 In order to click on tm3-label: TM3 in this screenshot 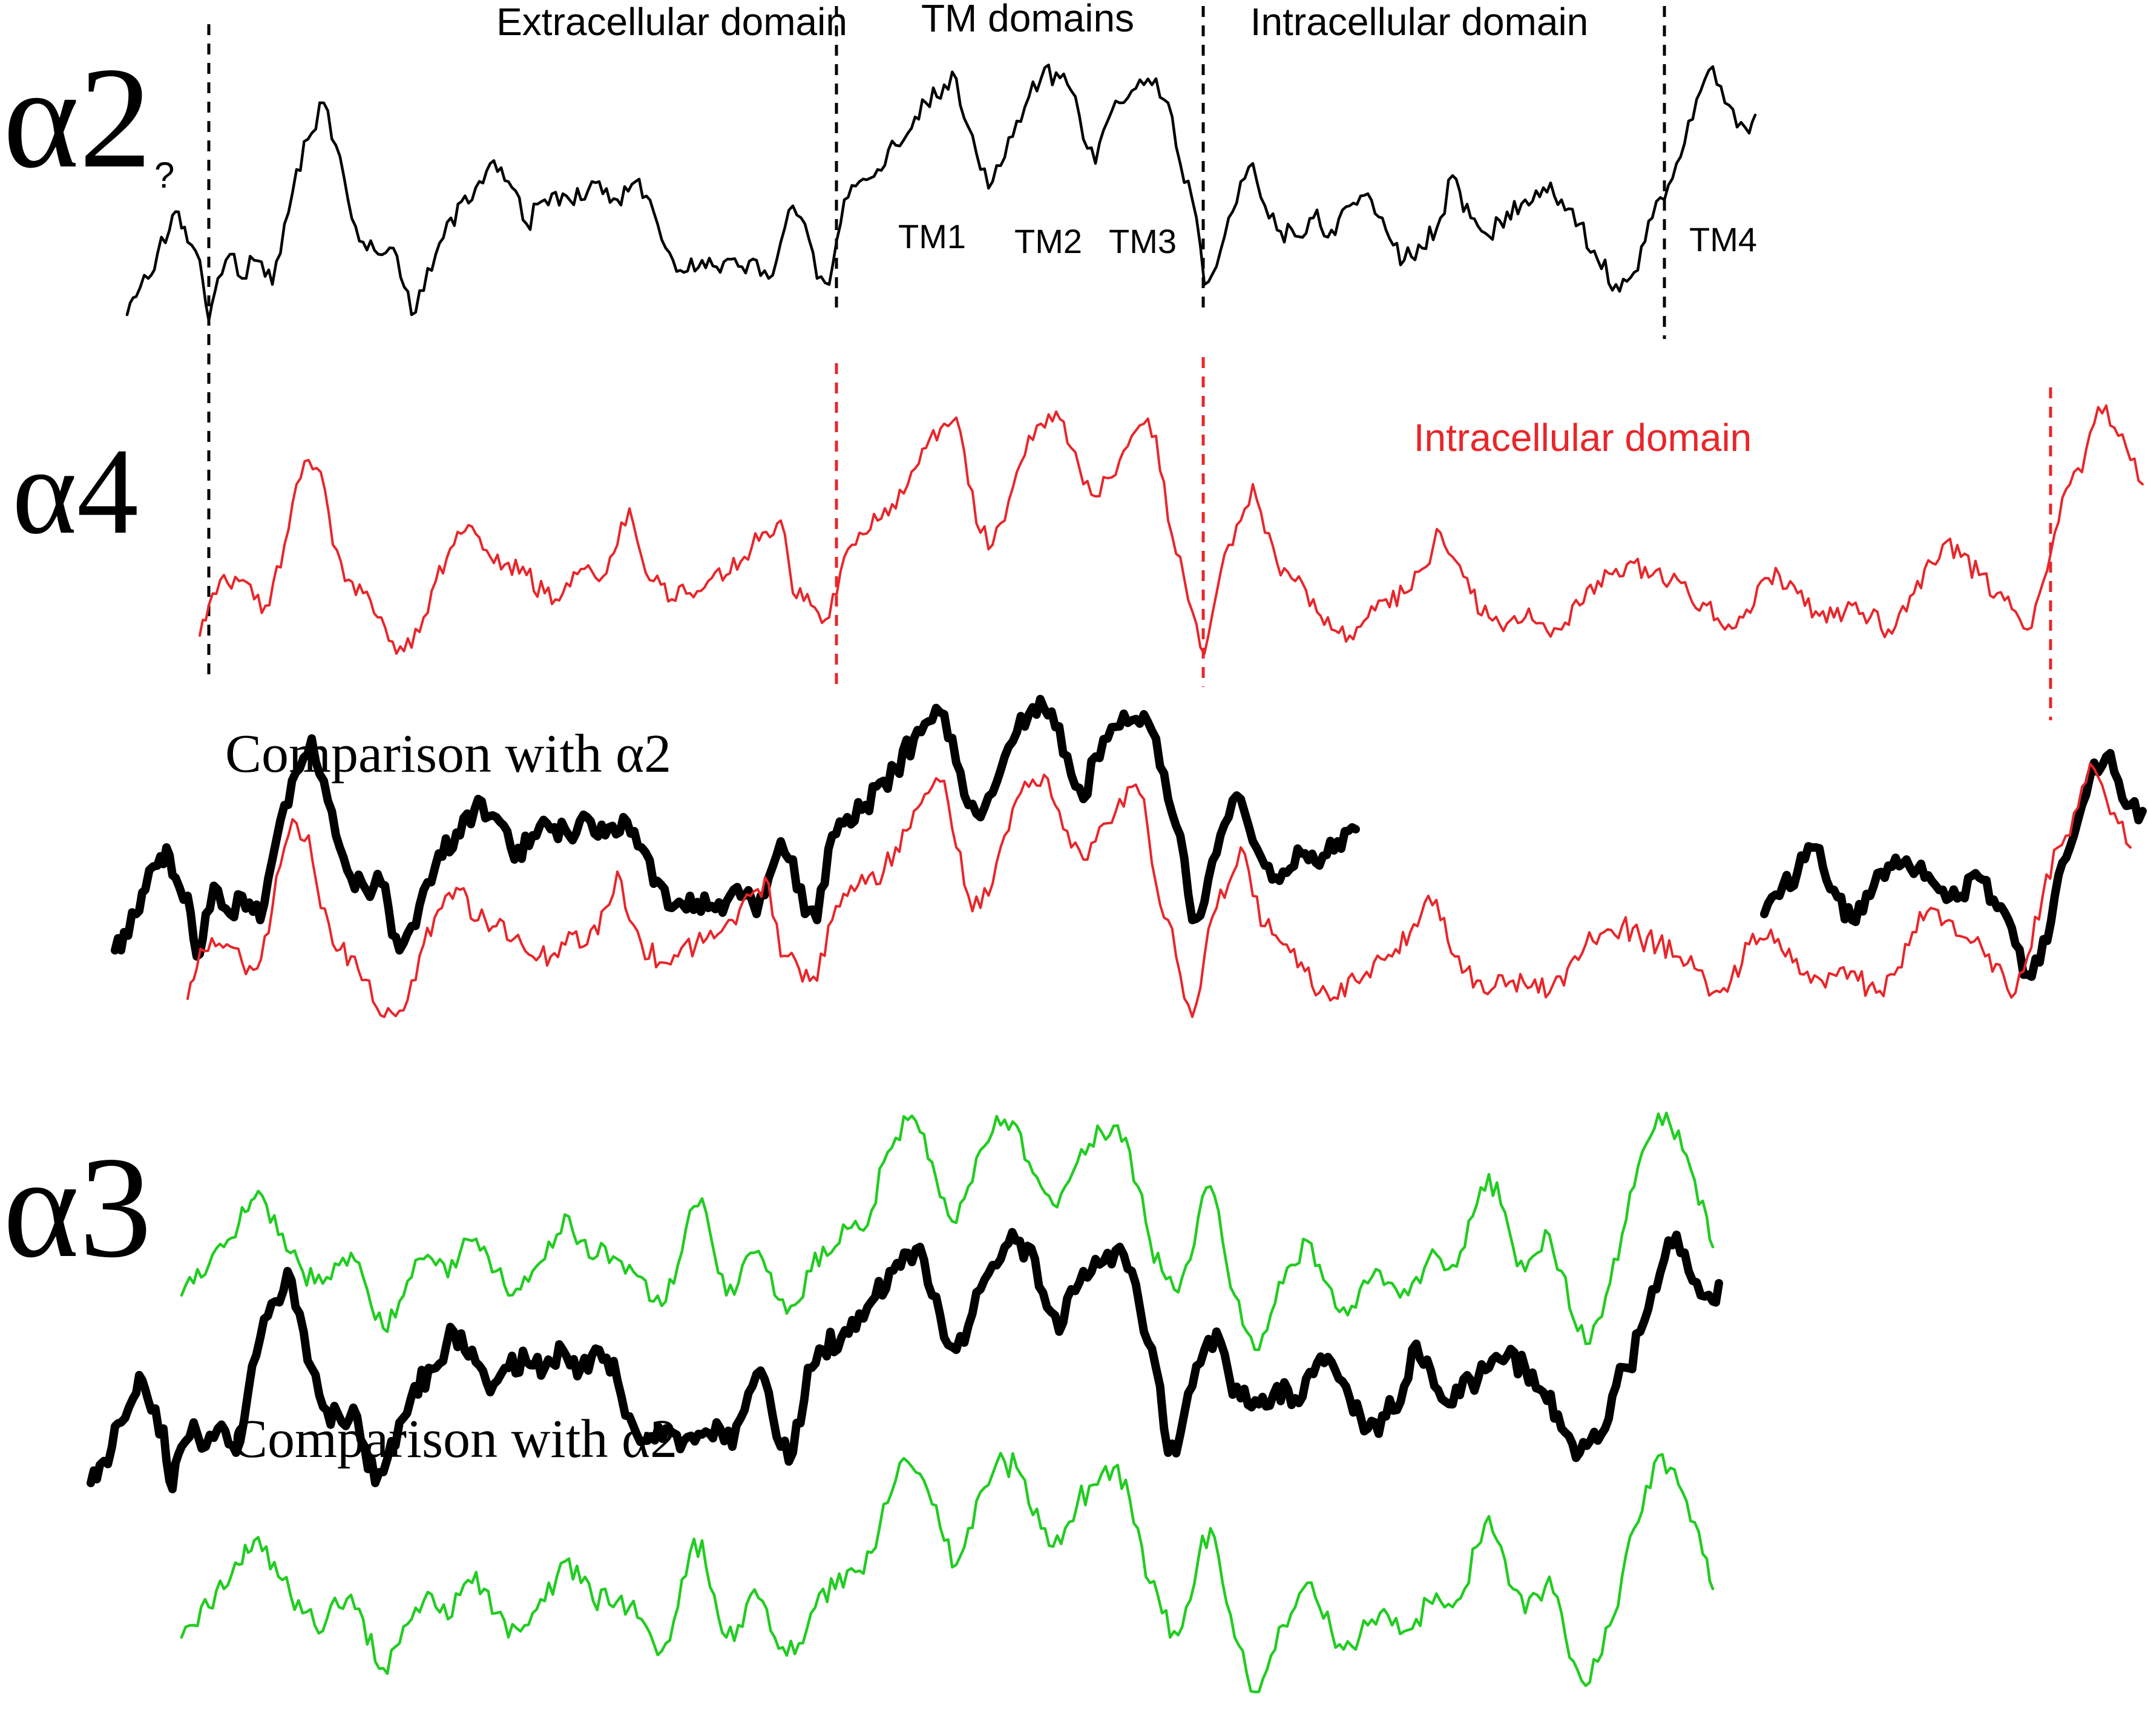, I will do `click(1143, 241)`.